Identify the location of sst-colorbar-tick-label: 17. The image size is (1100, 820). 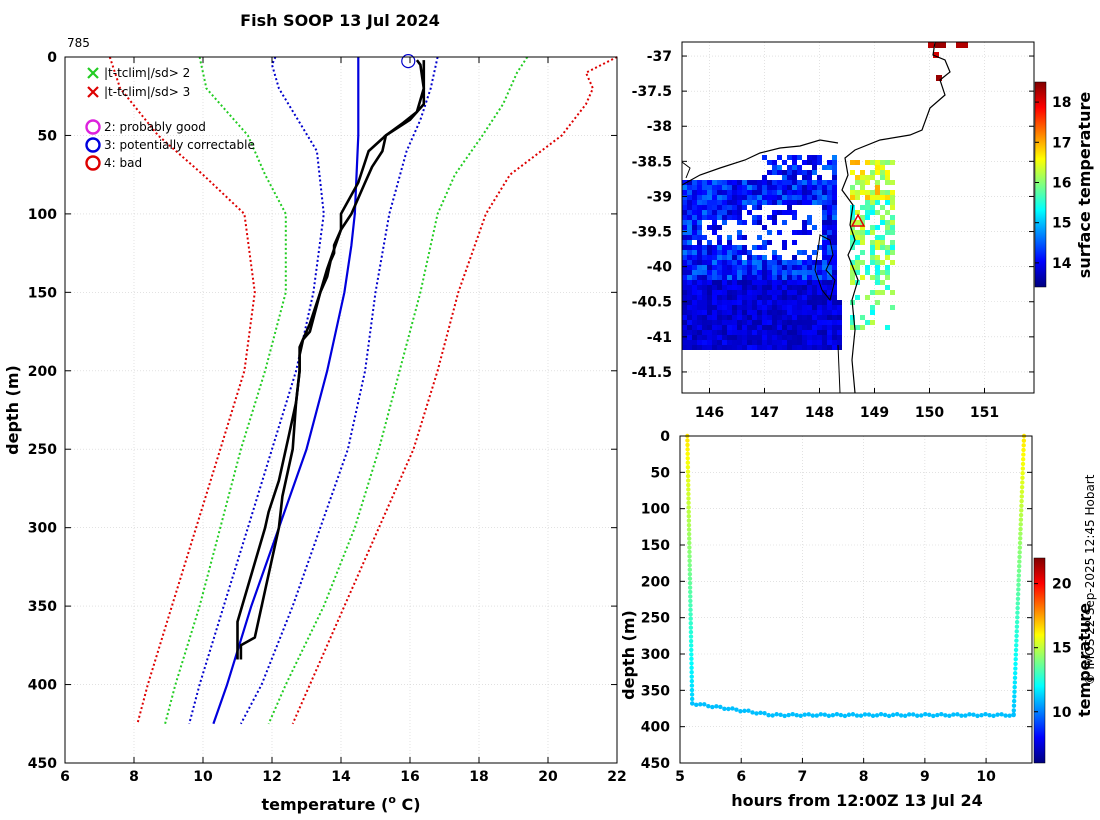
(1061, 143).